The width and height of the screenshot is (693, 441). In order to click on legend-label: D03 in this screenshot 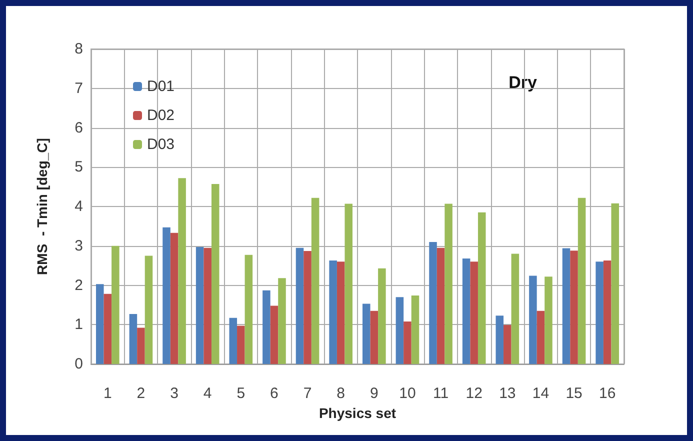, I will do `click(161, 144)`.